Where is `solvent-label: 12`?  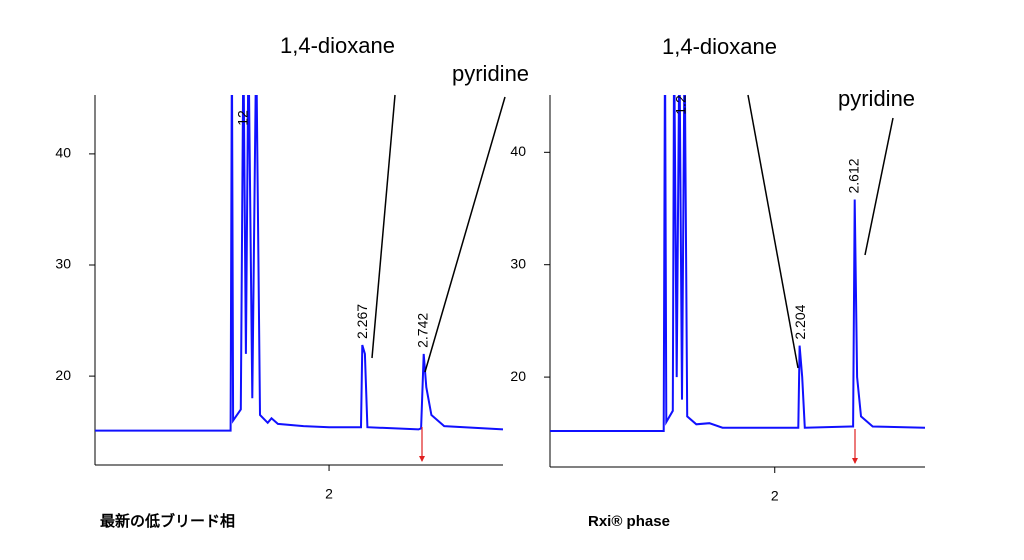
solvent-label: 12 is located at coordinates (243, 118).